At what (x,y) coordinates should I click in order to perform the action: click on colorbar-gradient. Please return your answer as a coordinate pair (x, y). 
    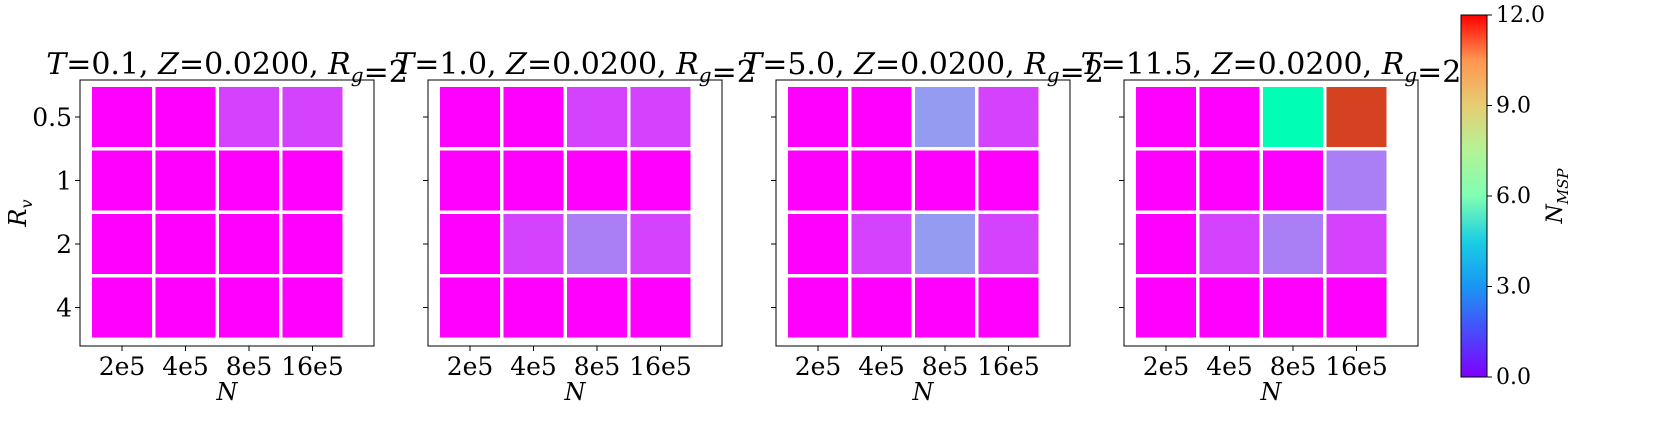
    Looking at the image, I should click on (1474, 196).